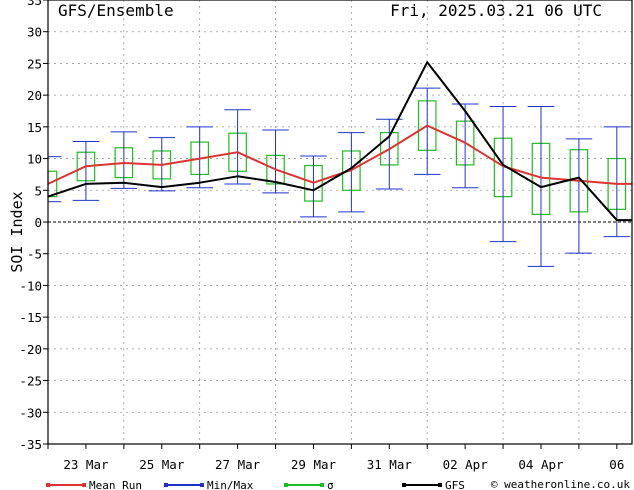 This screenshot has height=490, width=634. Describe the element at coordinates (496, 10) in the screenshot. I see `chart-header-run-time: Fri, 2025.03.21 06 UTC` at that location.